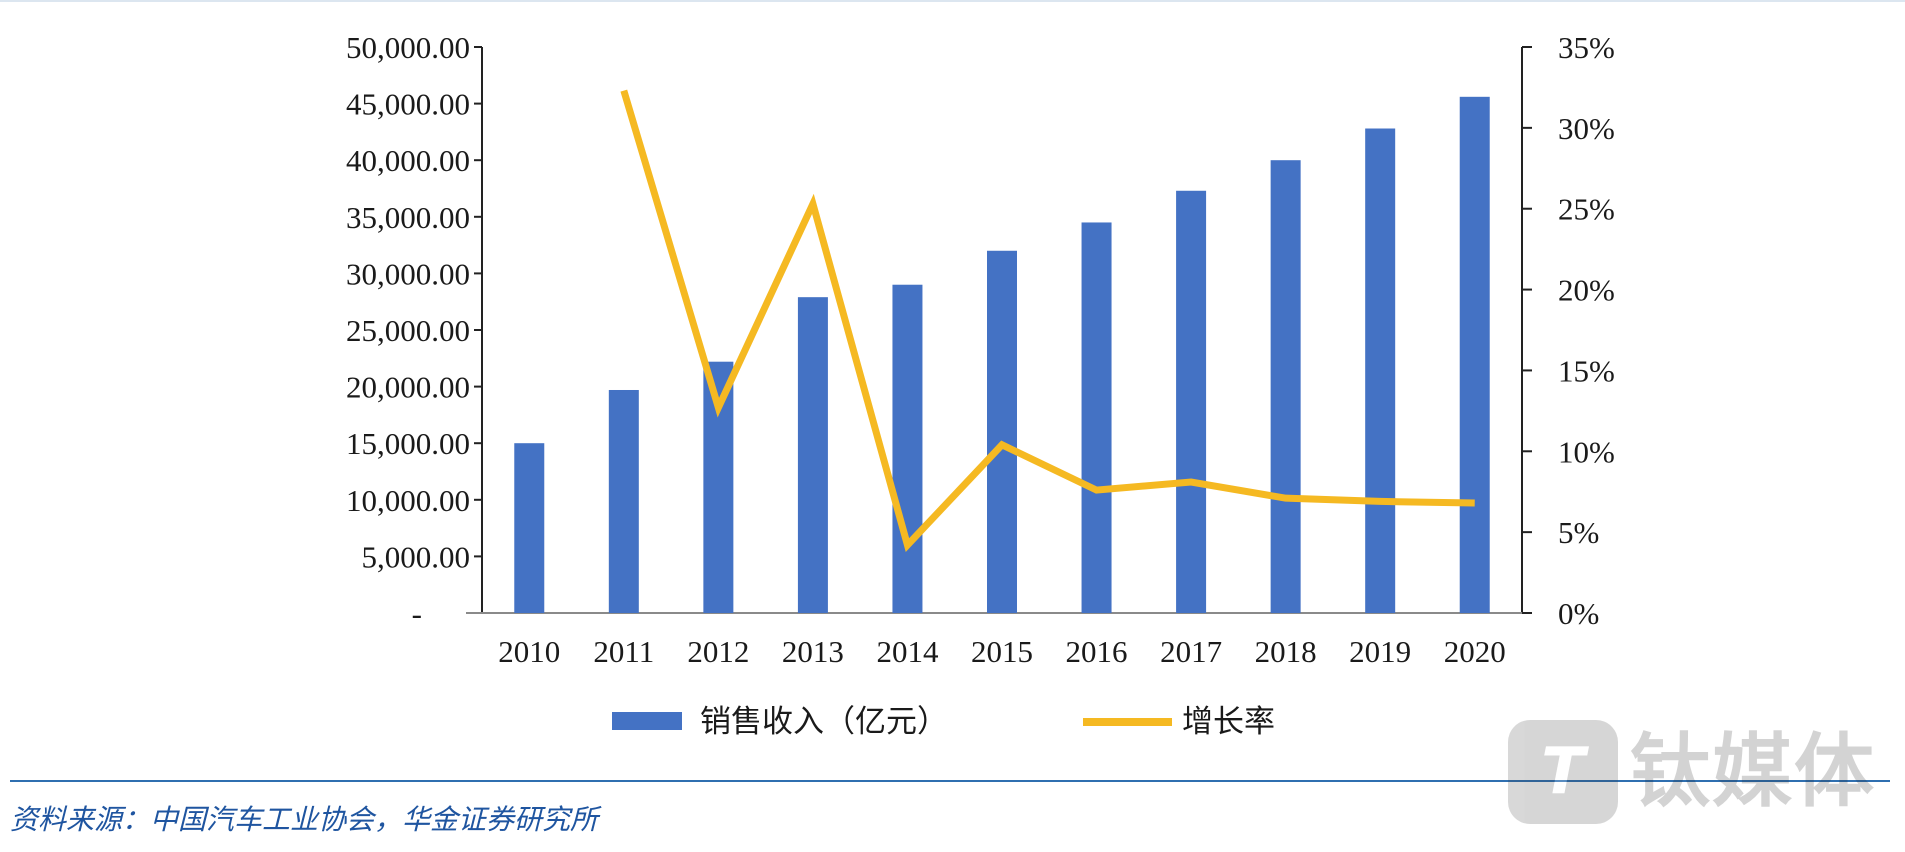 The image size is (1905, 852). I want to click on watermark-logo-glyph: T, so click(1563, 772).